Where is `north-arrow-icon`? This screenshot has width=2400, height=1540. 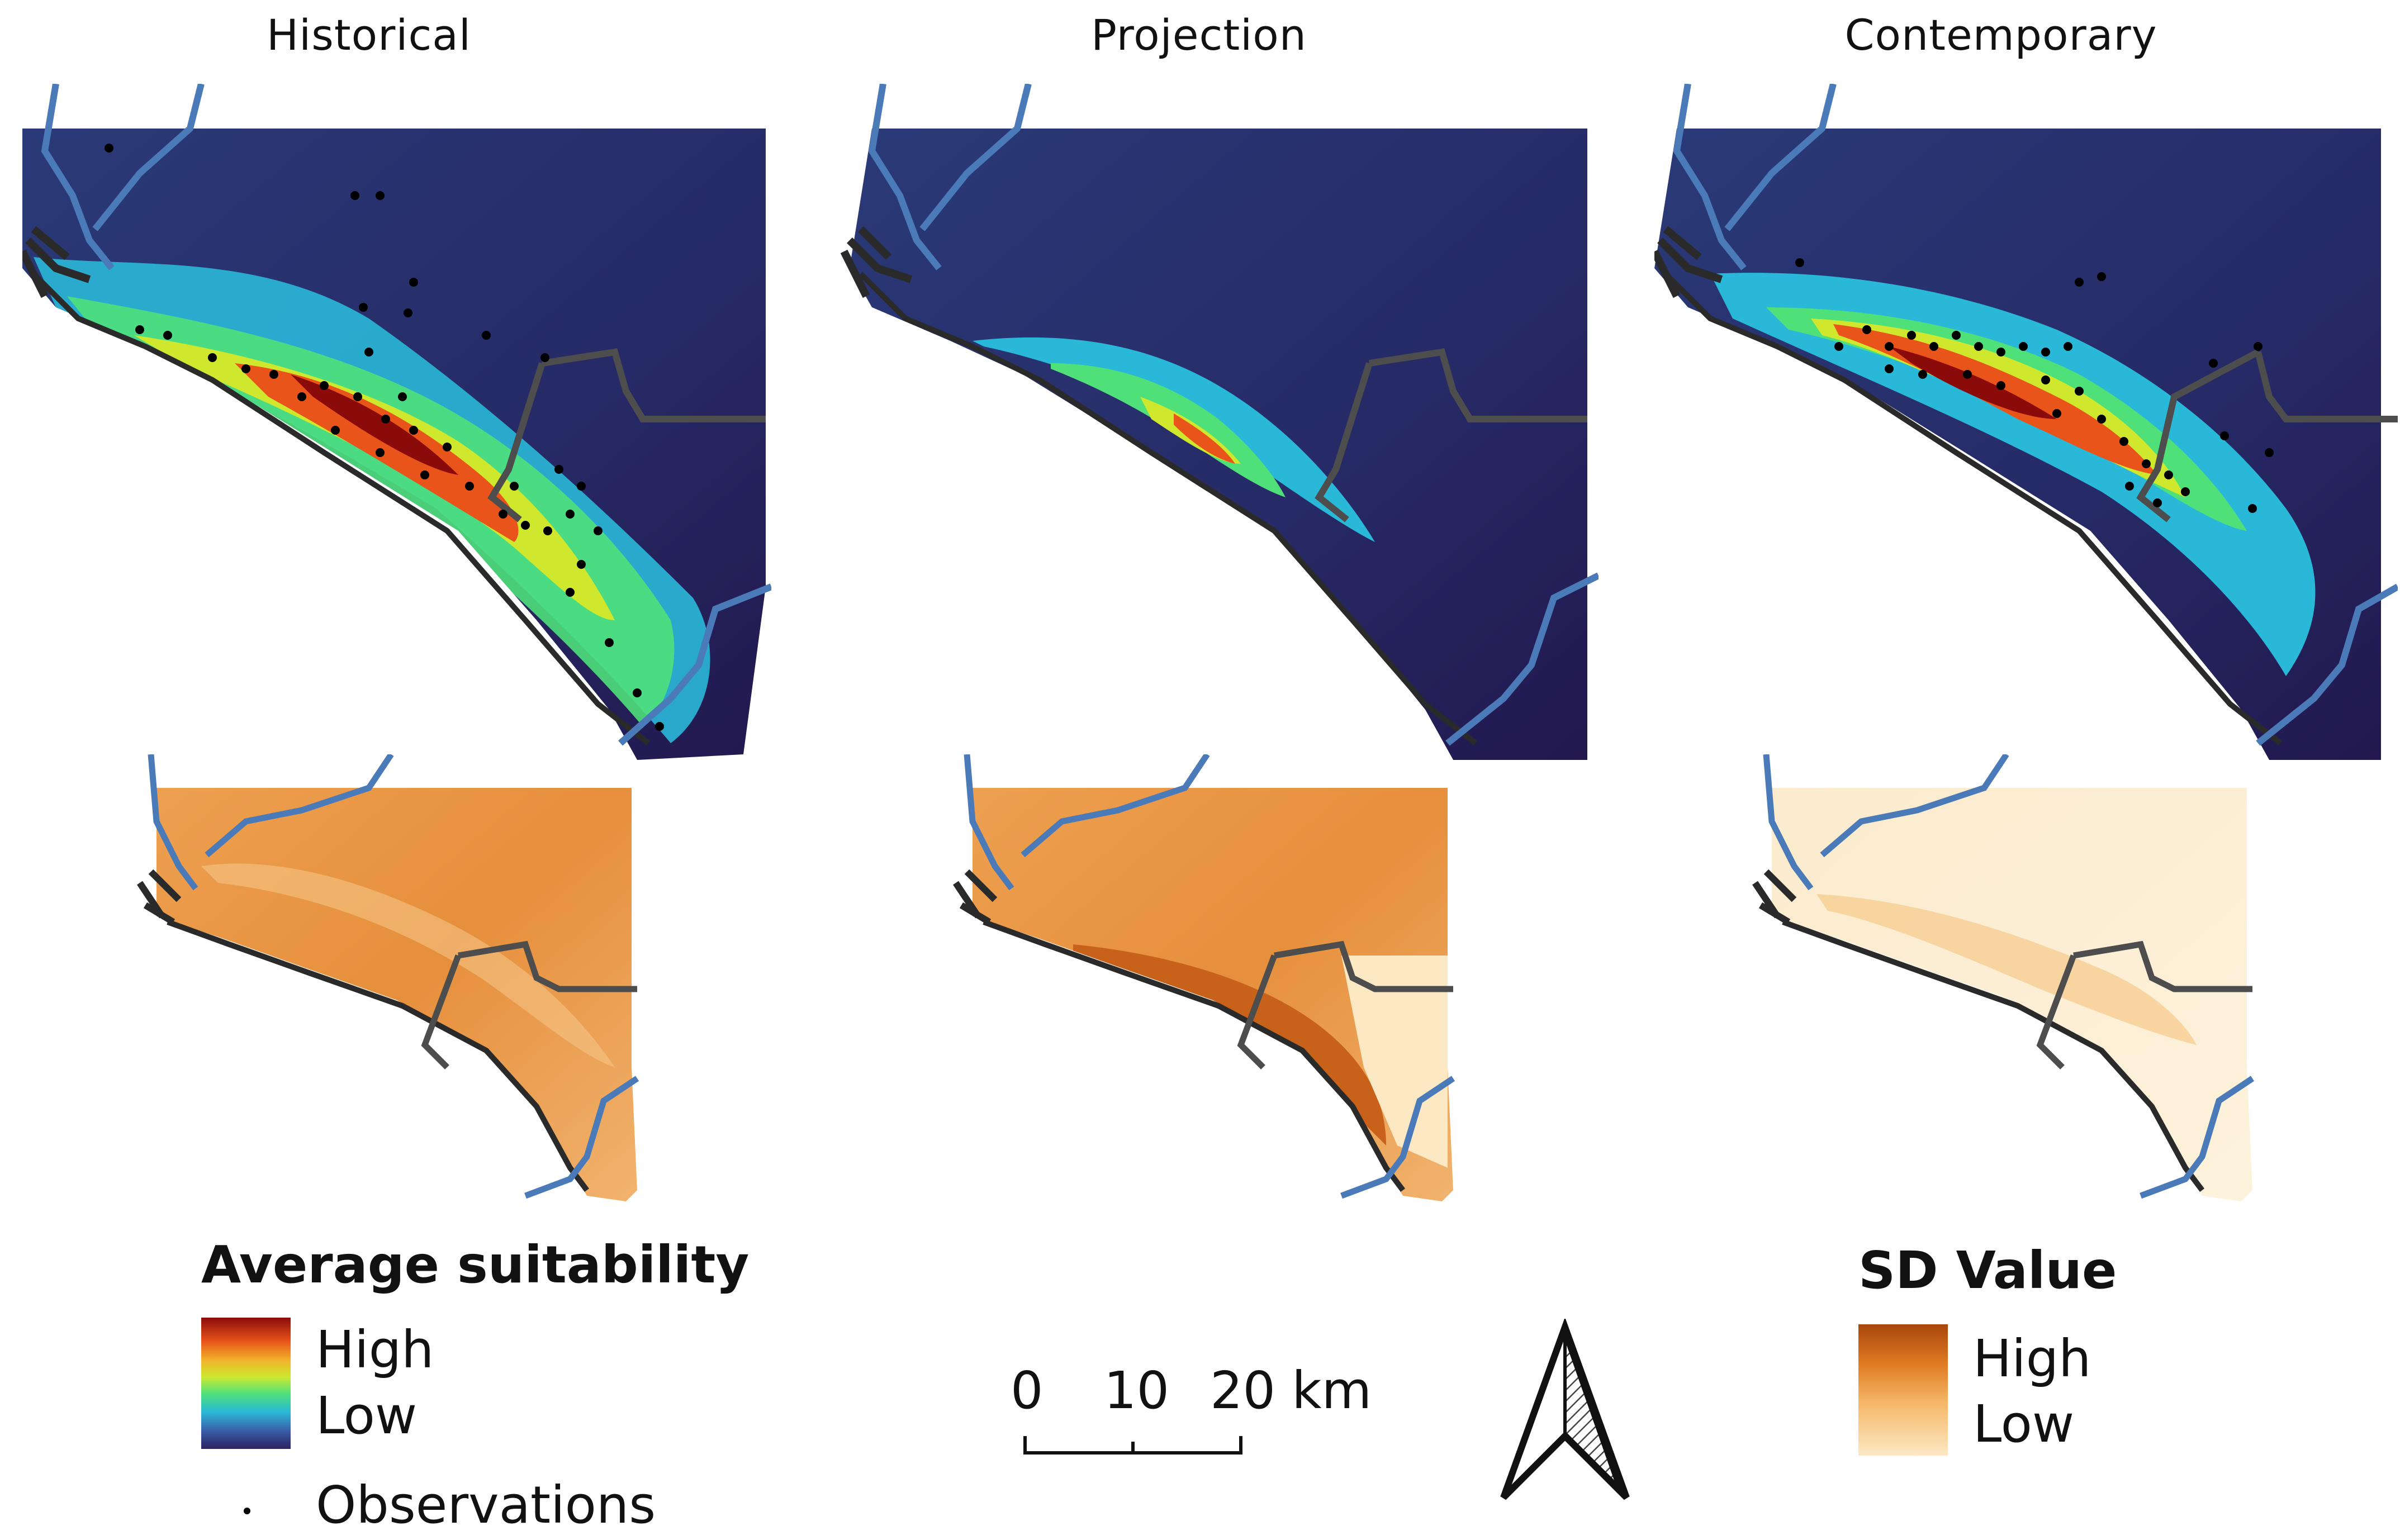
north-arrow-icon is located at coordinates (1565, 1410).